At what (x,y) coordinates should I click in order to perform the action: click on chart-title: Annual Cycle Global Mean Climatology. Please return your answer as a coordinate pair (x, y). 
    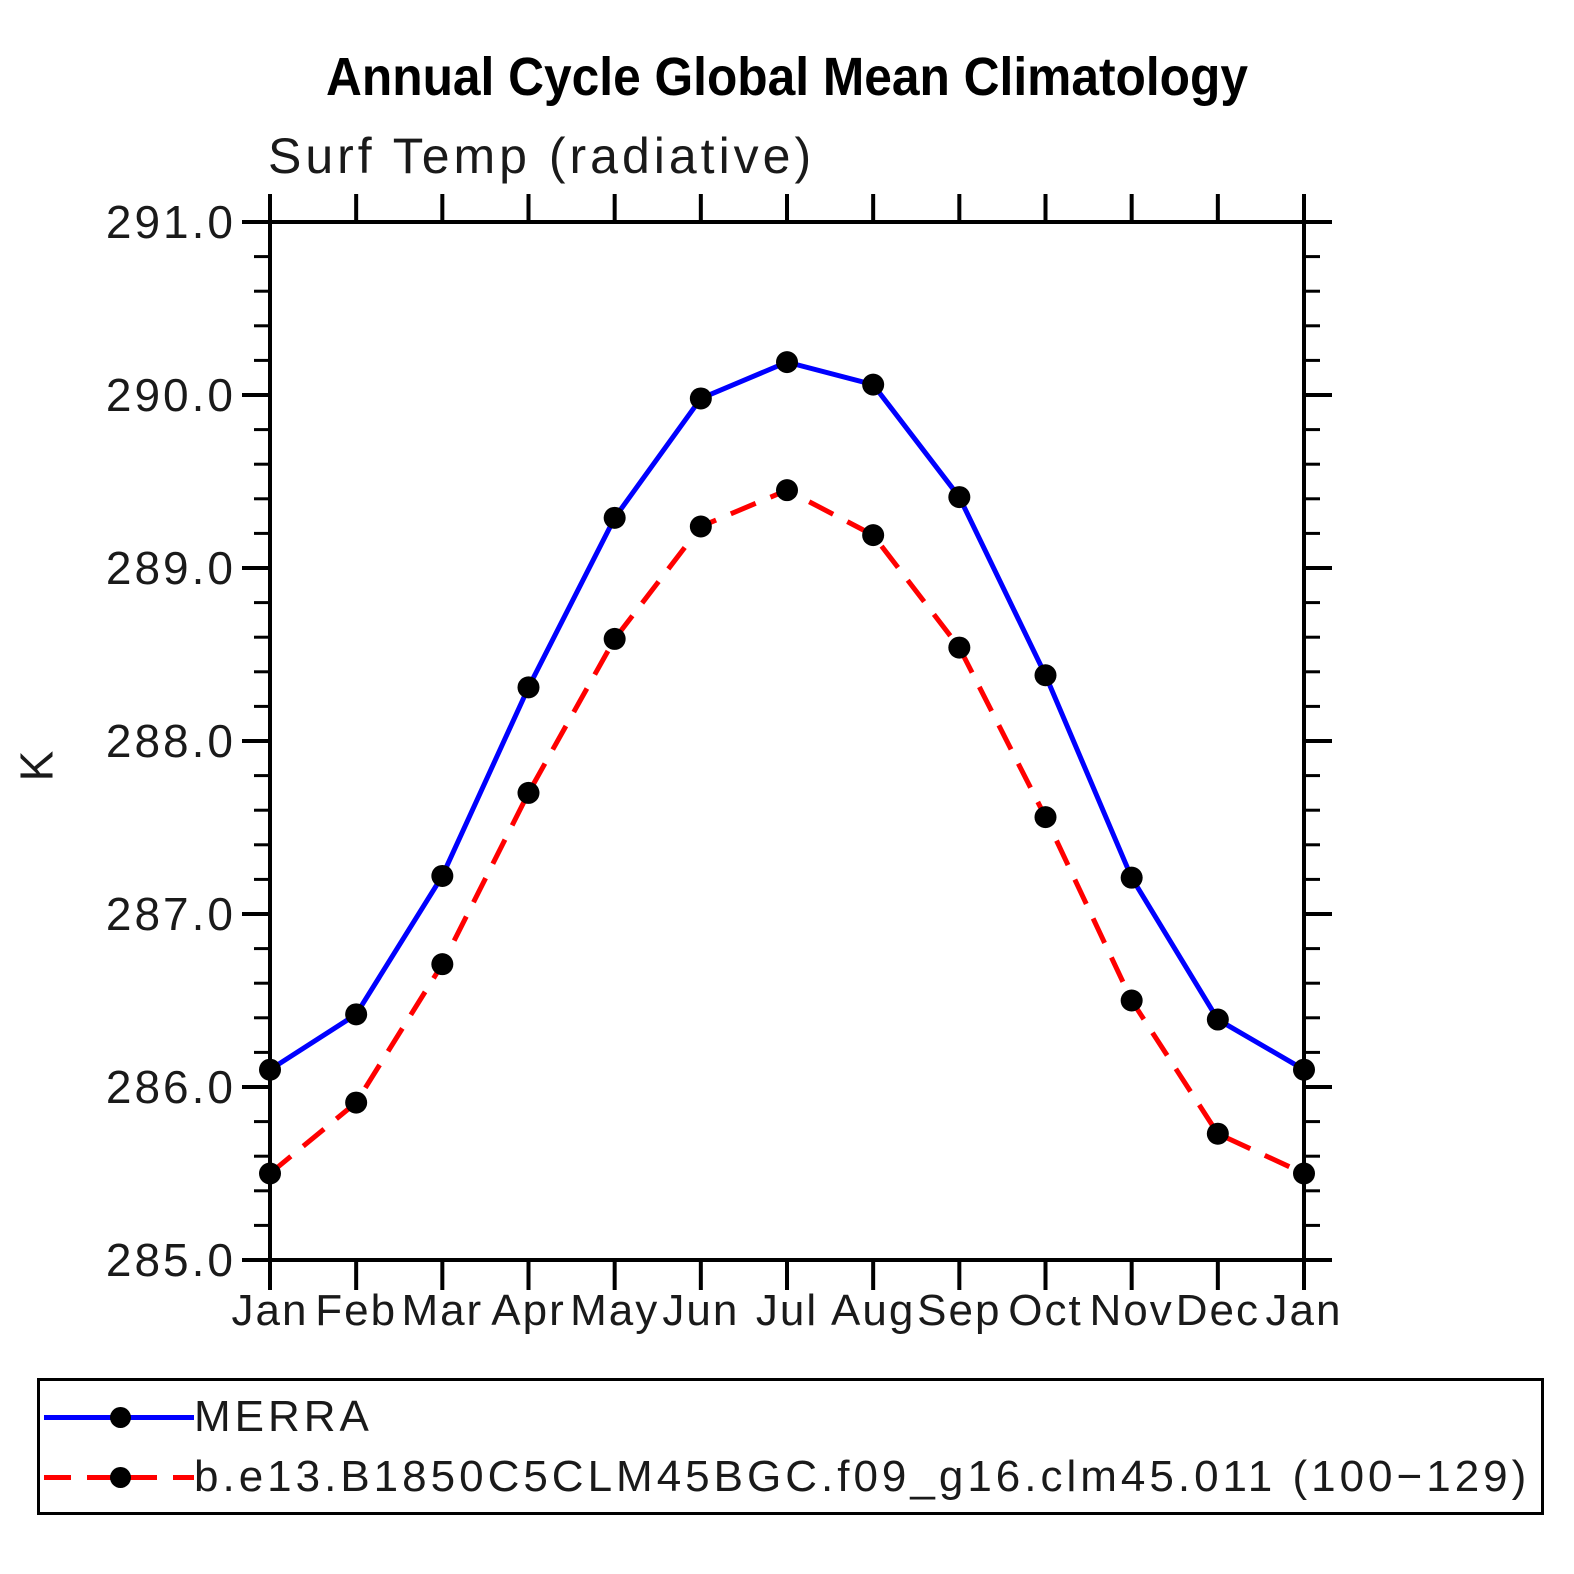
    Looking at the image, I should click on (786, 77).